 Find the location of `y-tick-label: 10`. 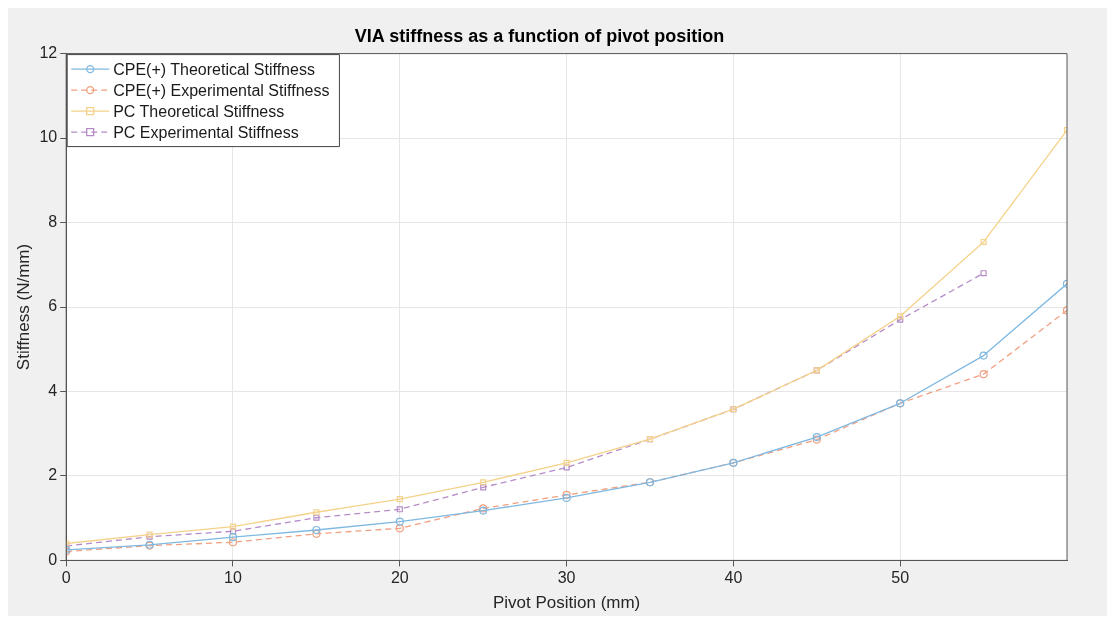

y-tick-label: 10 is located at coordinates (48, 137).